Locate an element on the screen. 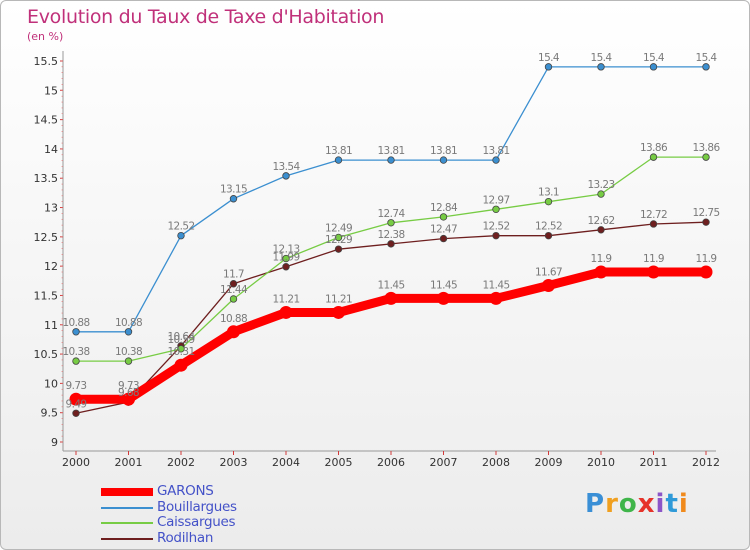 This screenshot has height=550, width=750. x-tick-label: 2002 is located at coordinates (181, 462).